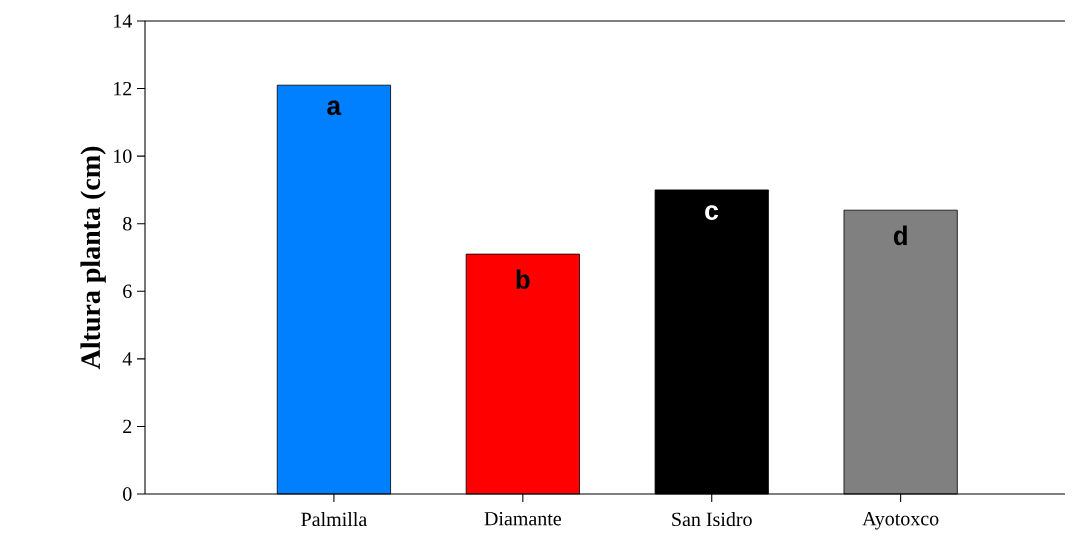 Image resolution: width=1078 pixels, height=545 pixels. Describe the element at coordinates (127, 359) in the screenshot. I see `y-tick-label: 4` at that location.